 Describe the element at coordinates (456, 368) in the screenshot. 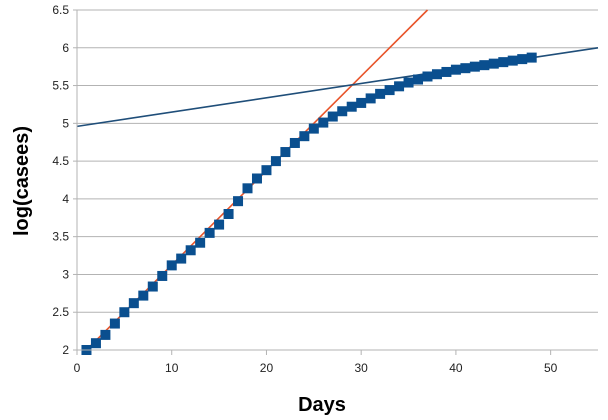

I see `x-tick-label: 40` at that location.